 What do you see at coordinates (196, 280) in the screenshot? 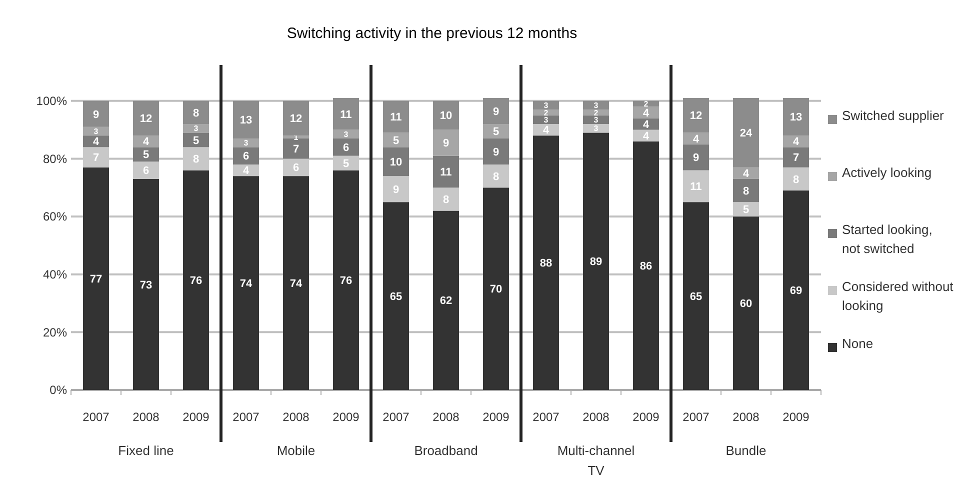
I see `data-label: 76` at bounding box center [196, 280].